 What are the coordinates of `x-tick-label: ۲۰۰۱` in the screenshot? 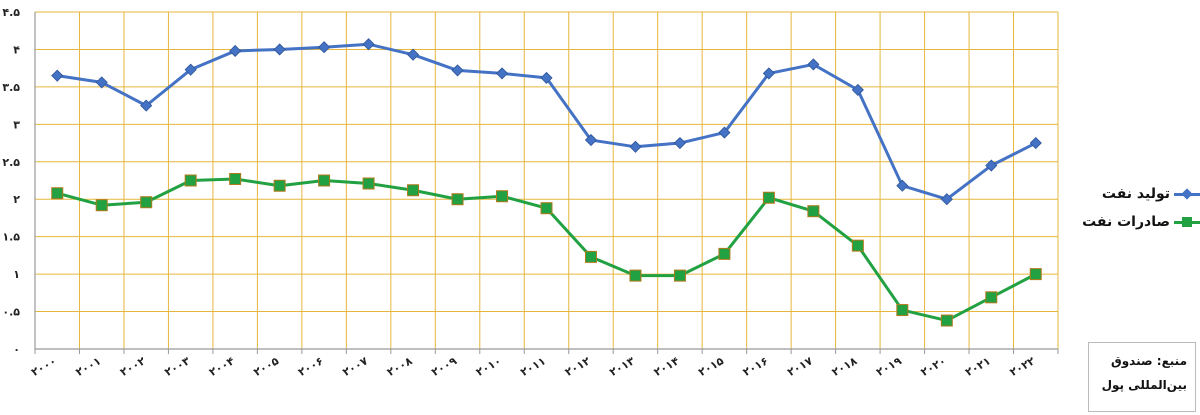 It's located at (88, 366).